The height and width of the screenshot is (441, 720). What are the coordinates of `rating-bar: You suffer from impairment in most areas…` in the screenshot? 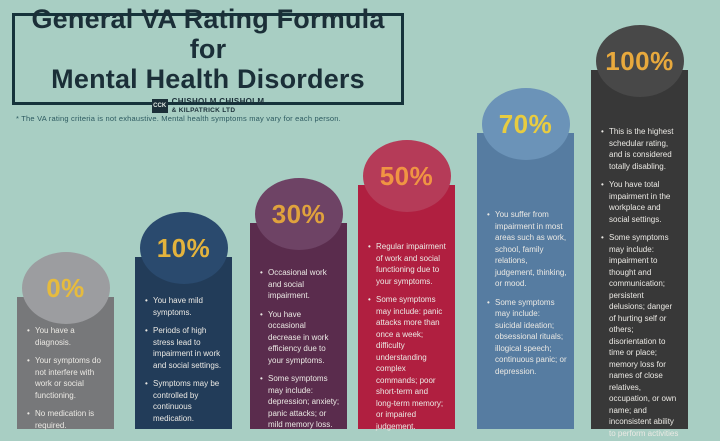 It's located at (525, 281).